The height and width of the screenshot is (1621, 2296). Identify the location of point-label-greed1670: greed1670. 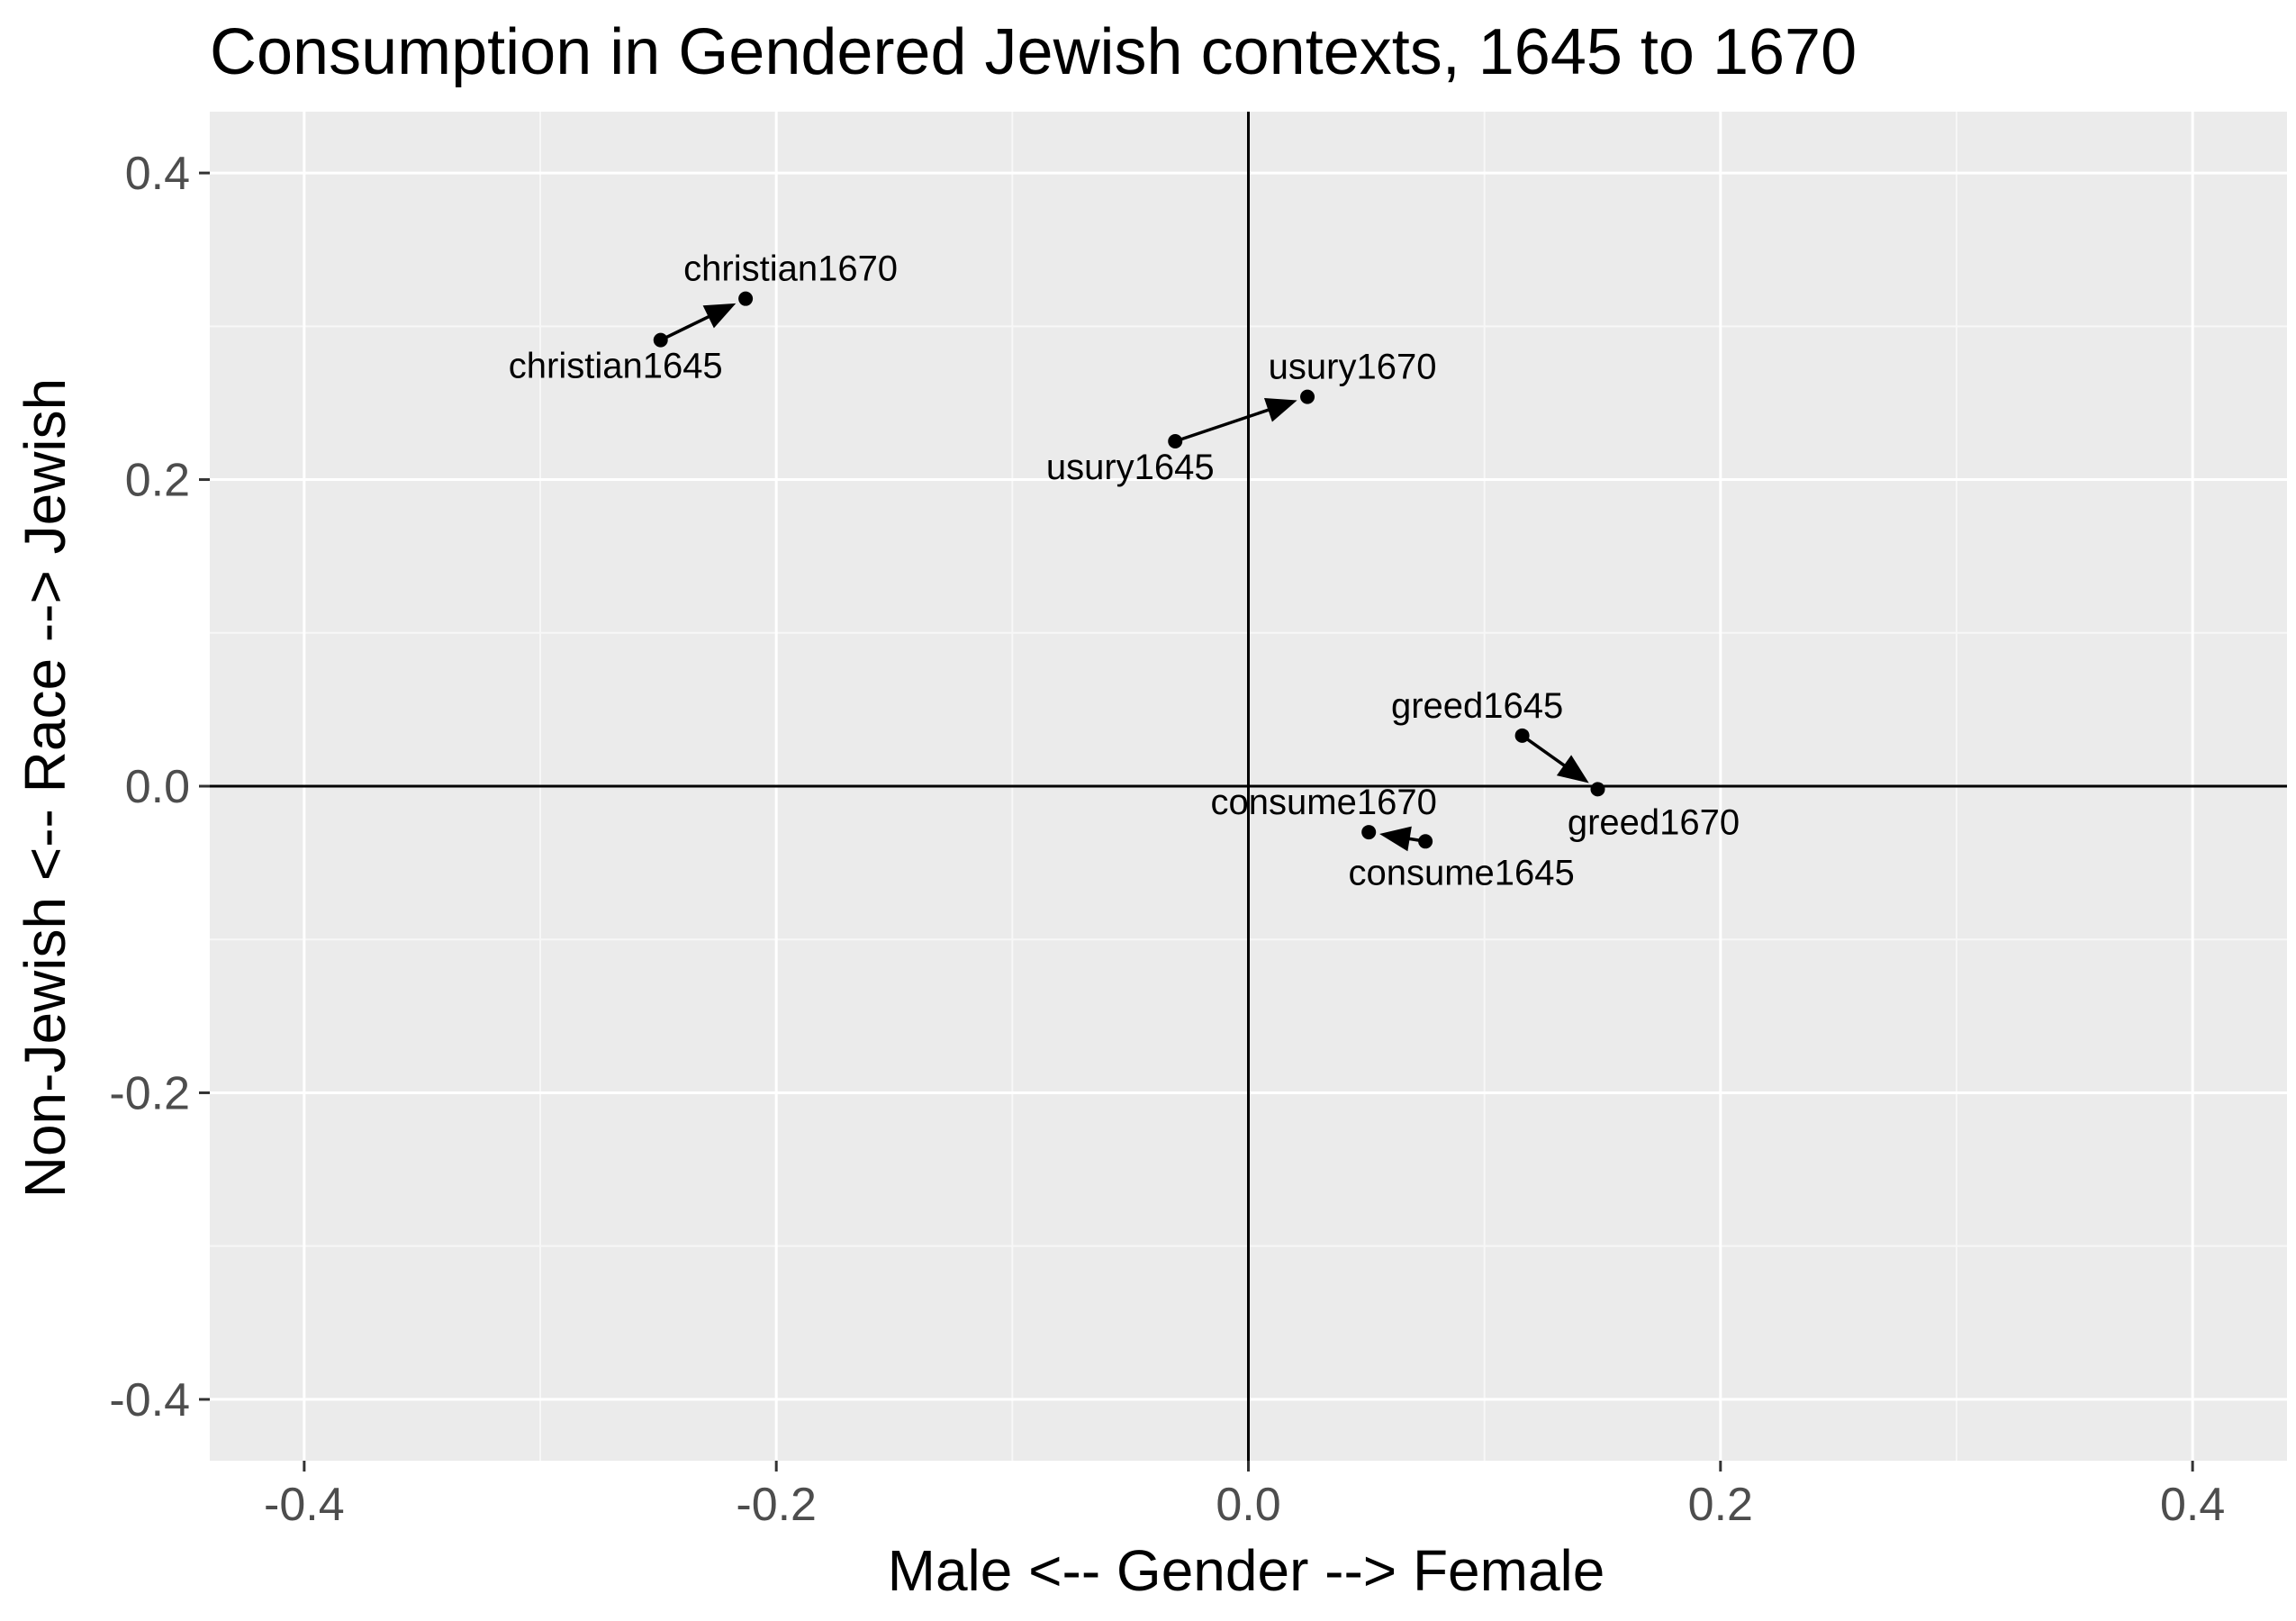
(1654, 822).